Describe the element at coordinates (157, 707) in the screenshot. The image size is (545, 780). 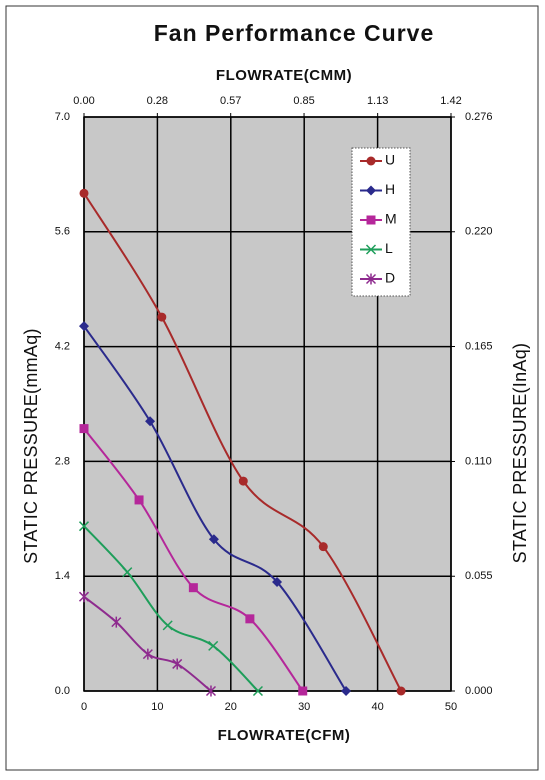
I see `x-tick-label: 10` at that location.